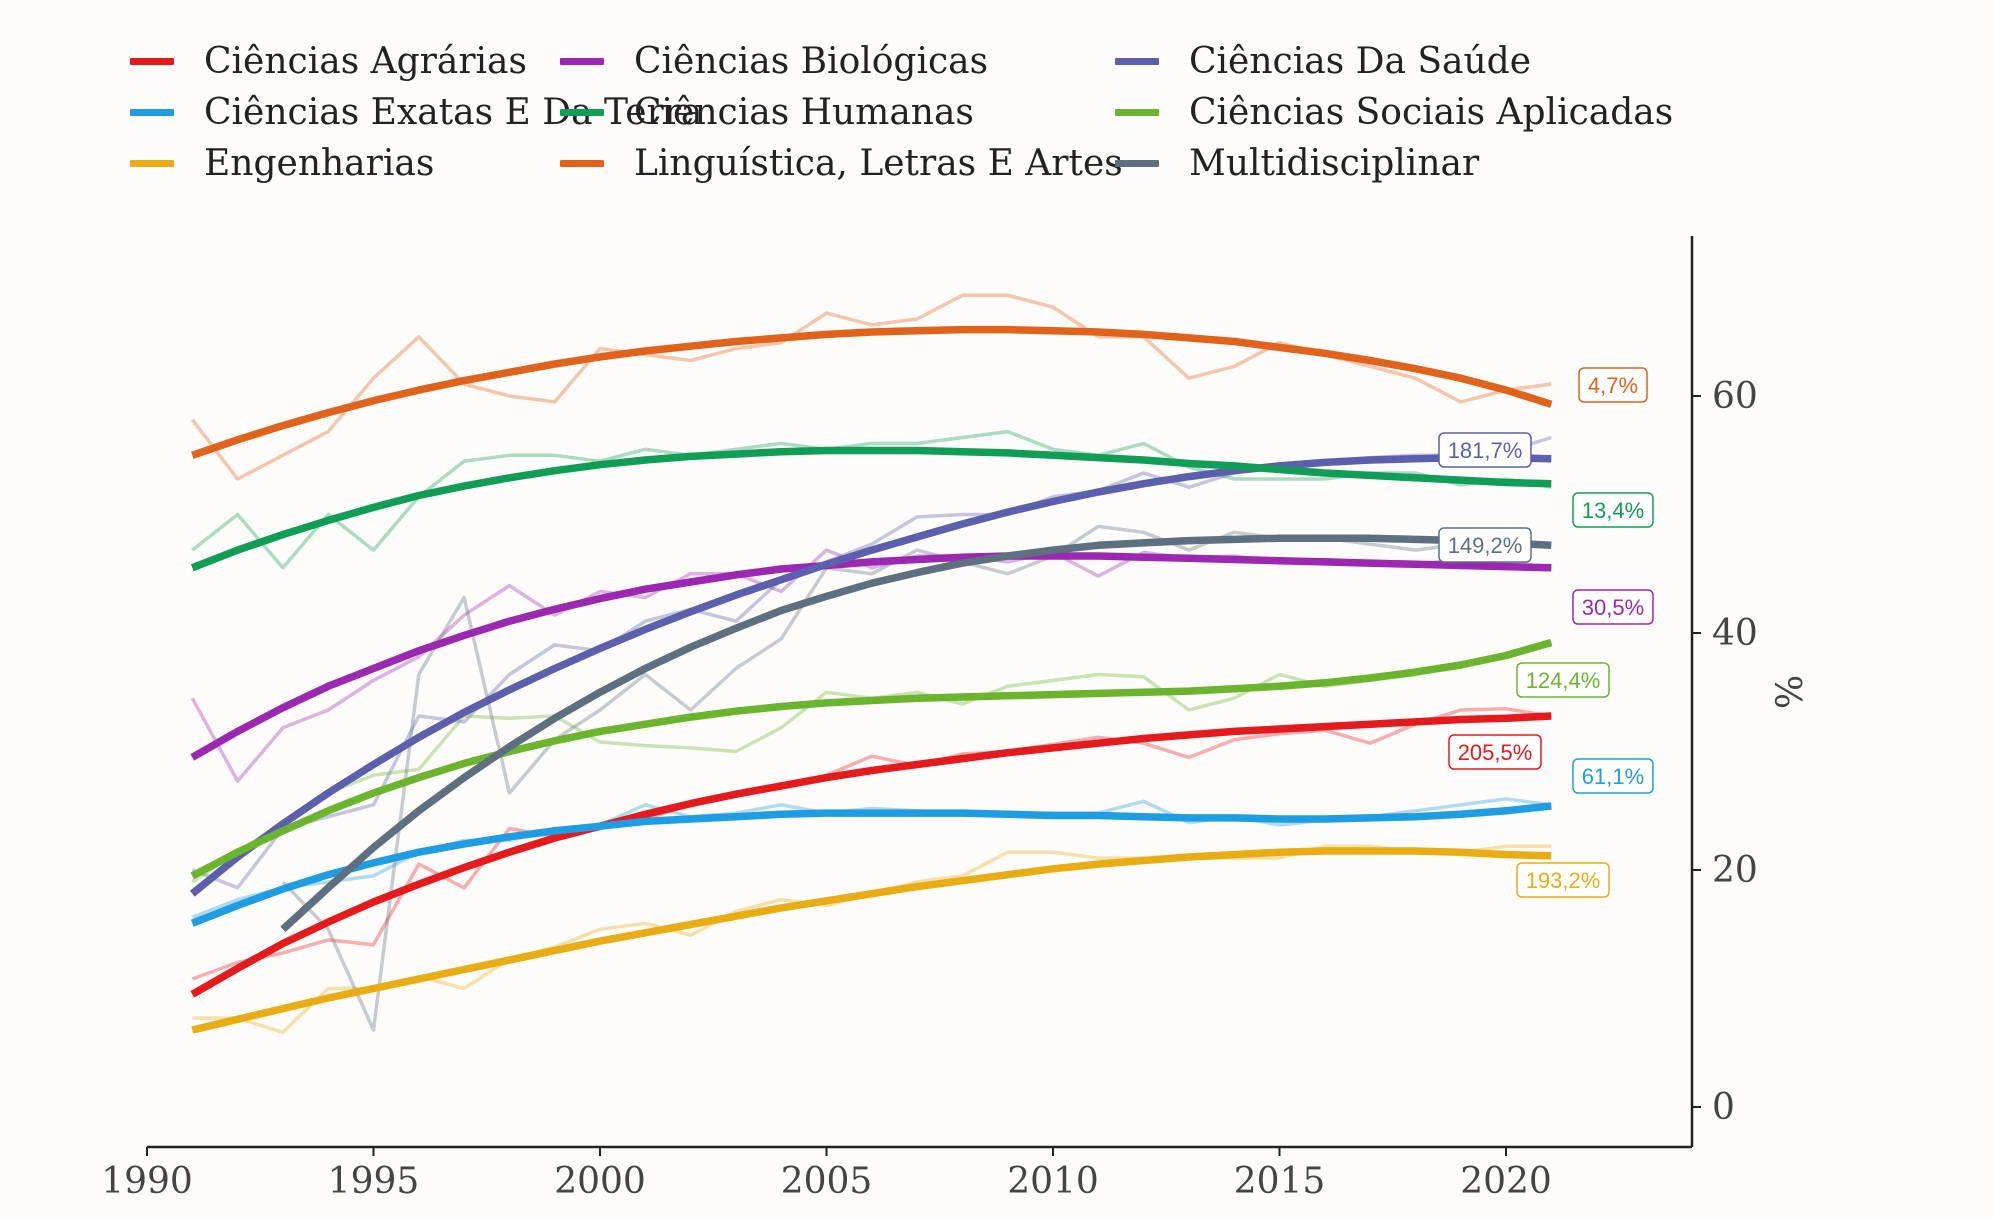  I want to click on percent-label-text: 4,7%, so click(1613, 385).